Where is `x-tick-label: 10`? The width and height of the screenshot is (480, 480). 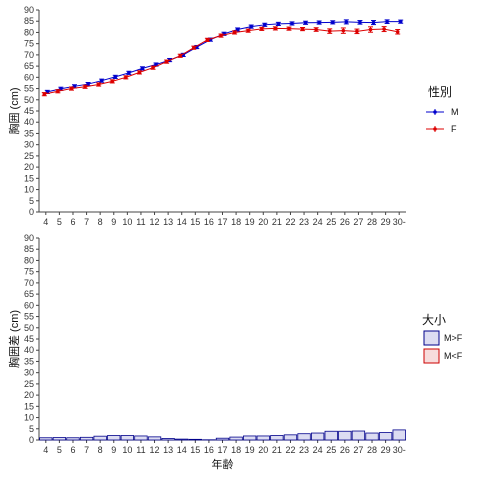 x-tick-label: 10 is located at coordinates (127, 222).